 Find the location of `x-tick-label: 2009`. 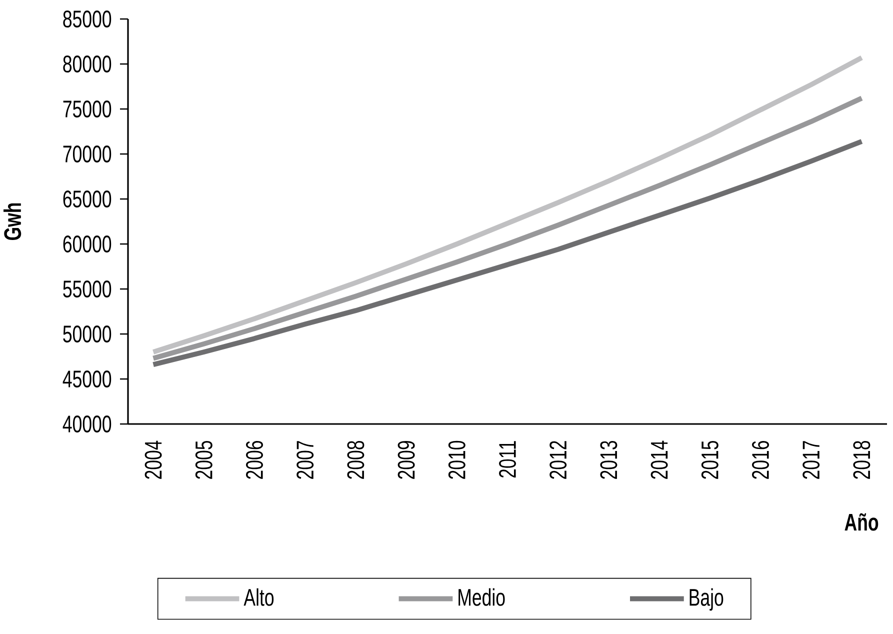

x-tick-label: 2009 is located at coordinates (406, 460).